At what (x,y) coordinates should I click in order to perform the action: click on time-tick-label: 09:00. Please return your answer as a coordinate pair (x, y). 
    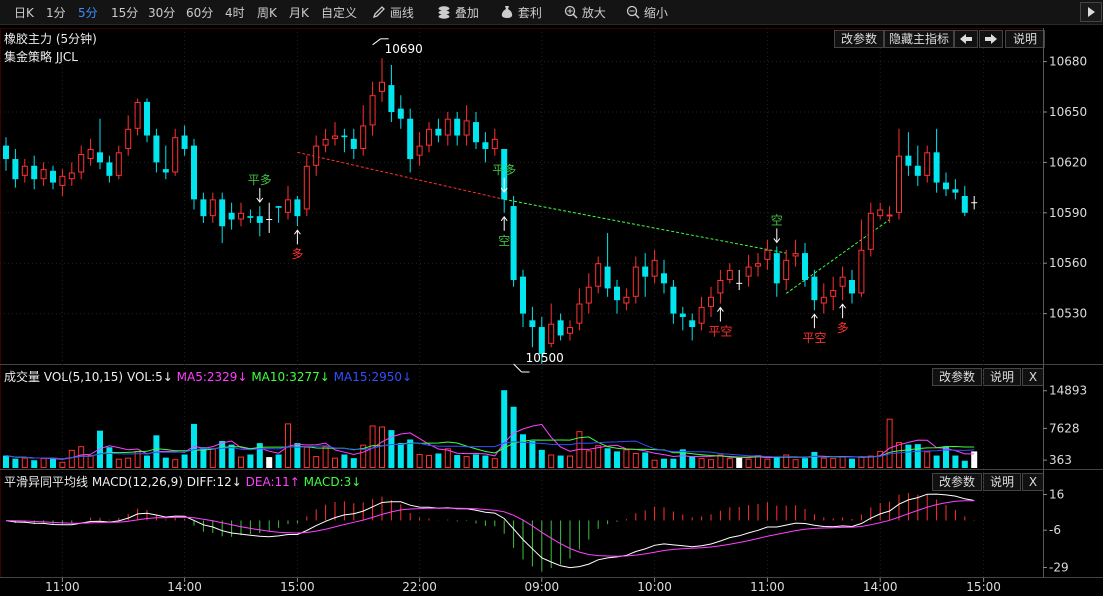
    Looking at the image, I should click on (542, 587).